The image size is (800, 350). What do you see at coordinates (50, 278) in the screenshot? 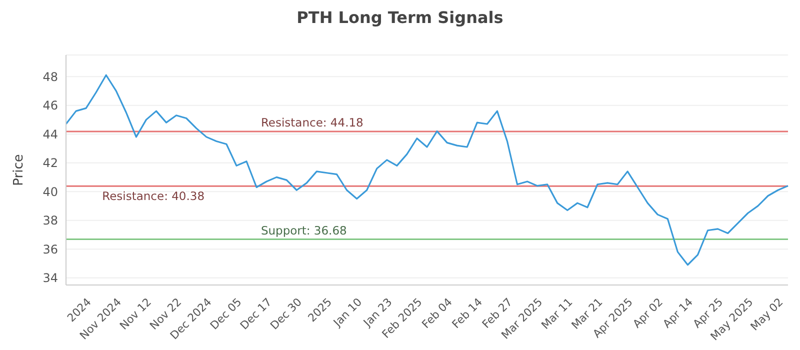
I see `y-tick-label: 34` at bounding box center [50, 278].